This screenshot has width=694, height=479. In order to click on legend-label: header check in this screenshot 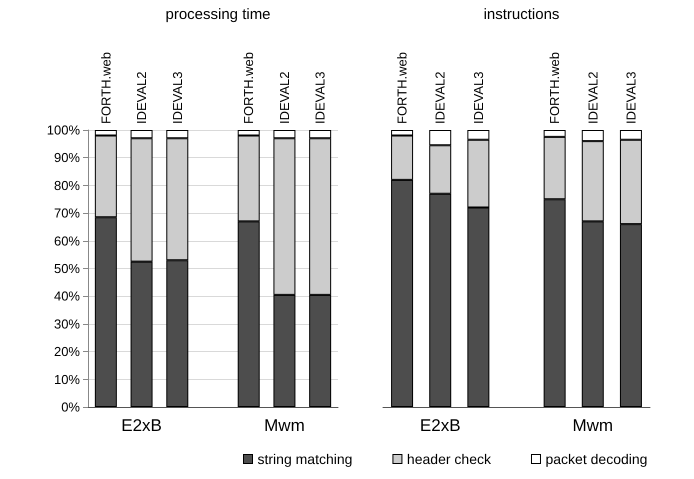, I will do `click(449, 459)`.